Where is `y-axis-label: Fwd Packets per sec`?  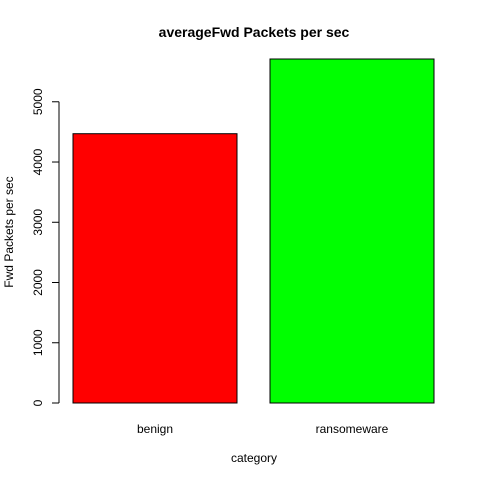
y-axis-label: Fwd Packets per sec is located at coordinates (9, 231).